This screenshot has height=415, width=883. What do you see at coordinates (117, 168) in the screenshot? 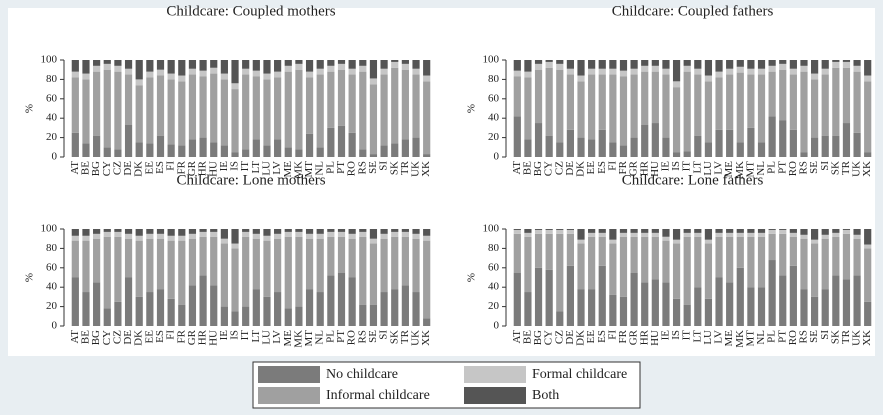
I see `x-tick-label: CZ` at bounding box center [117, 168].